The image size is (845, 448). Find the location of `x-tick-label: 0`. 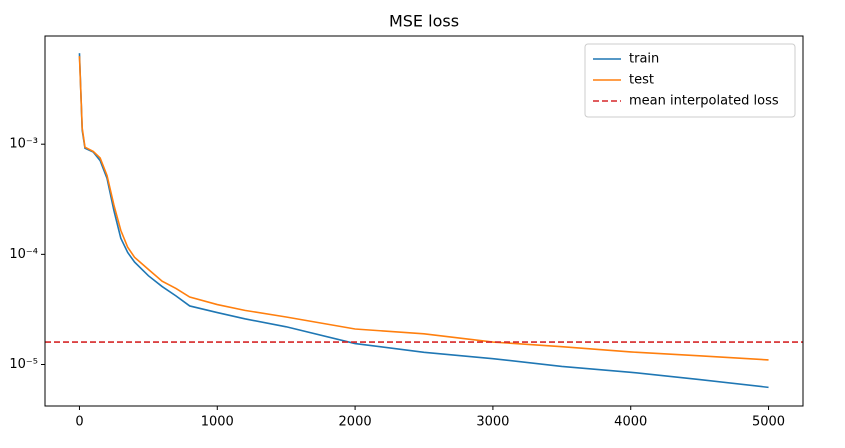

x-tick-label: 0 is located at coordinates (79, 422).